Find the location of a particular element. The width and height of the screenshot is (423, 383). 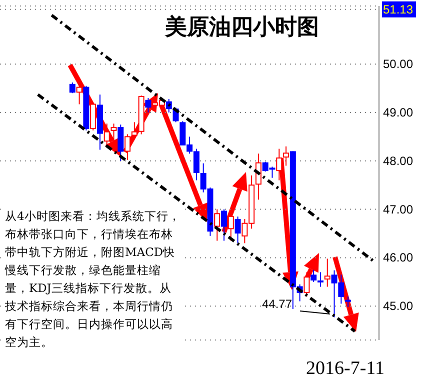

text: 2016-7-11 is located at coordinates (345, 369).